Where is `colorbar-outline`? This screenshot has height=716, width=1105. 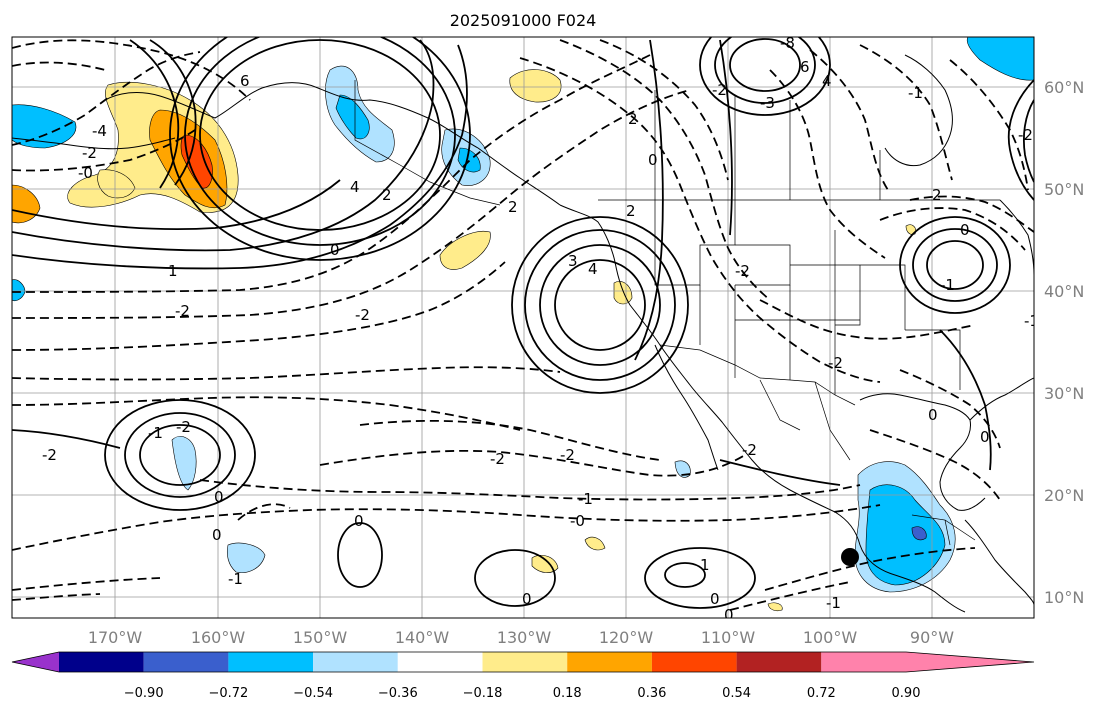
colorbar-outline is located at coordinates (523, 662).